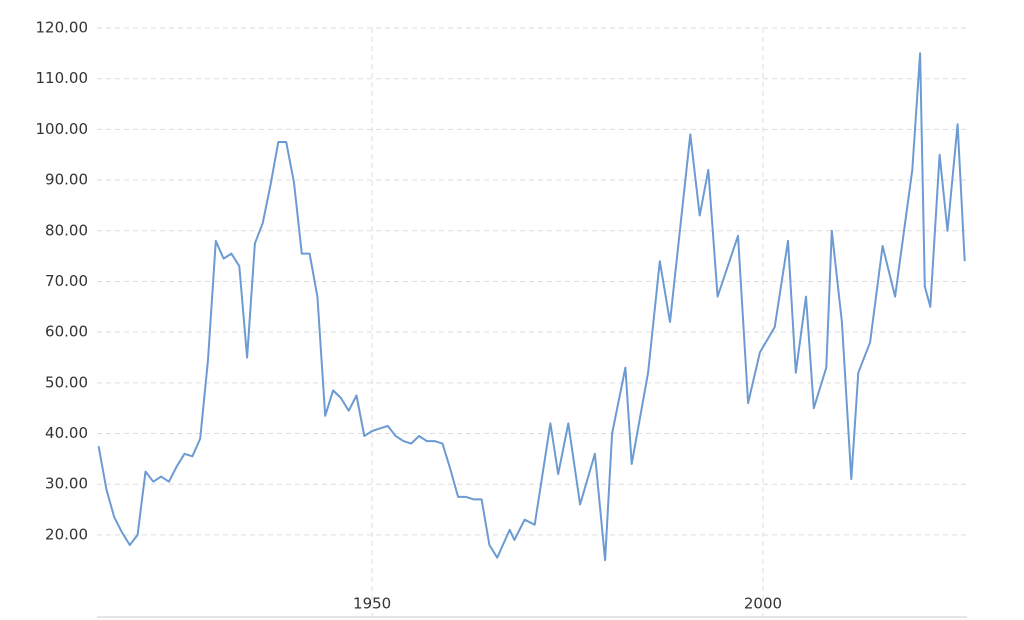 The image size is (1024, 620). Describe the element at coordinates (66, 534) in the screenshot. I see `y-tick-label: 20.00` at that location.